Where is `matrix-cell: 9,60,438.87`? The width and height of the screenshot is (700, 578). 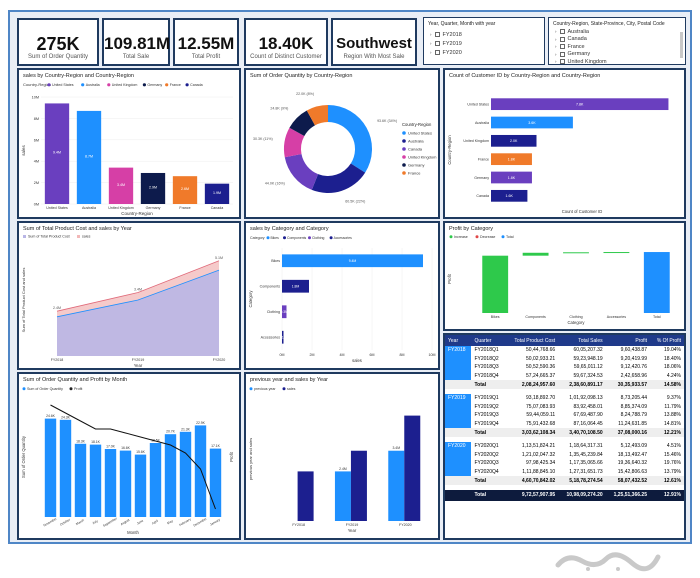
matrix-cell: 9,60,438.87 is located at coordinates (633, 350).